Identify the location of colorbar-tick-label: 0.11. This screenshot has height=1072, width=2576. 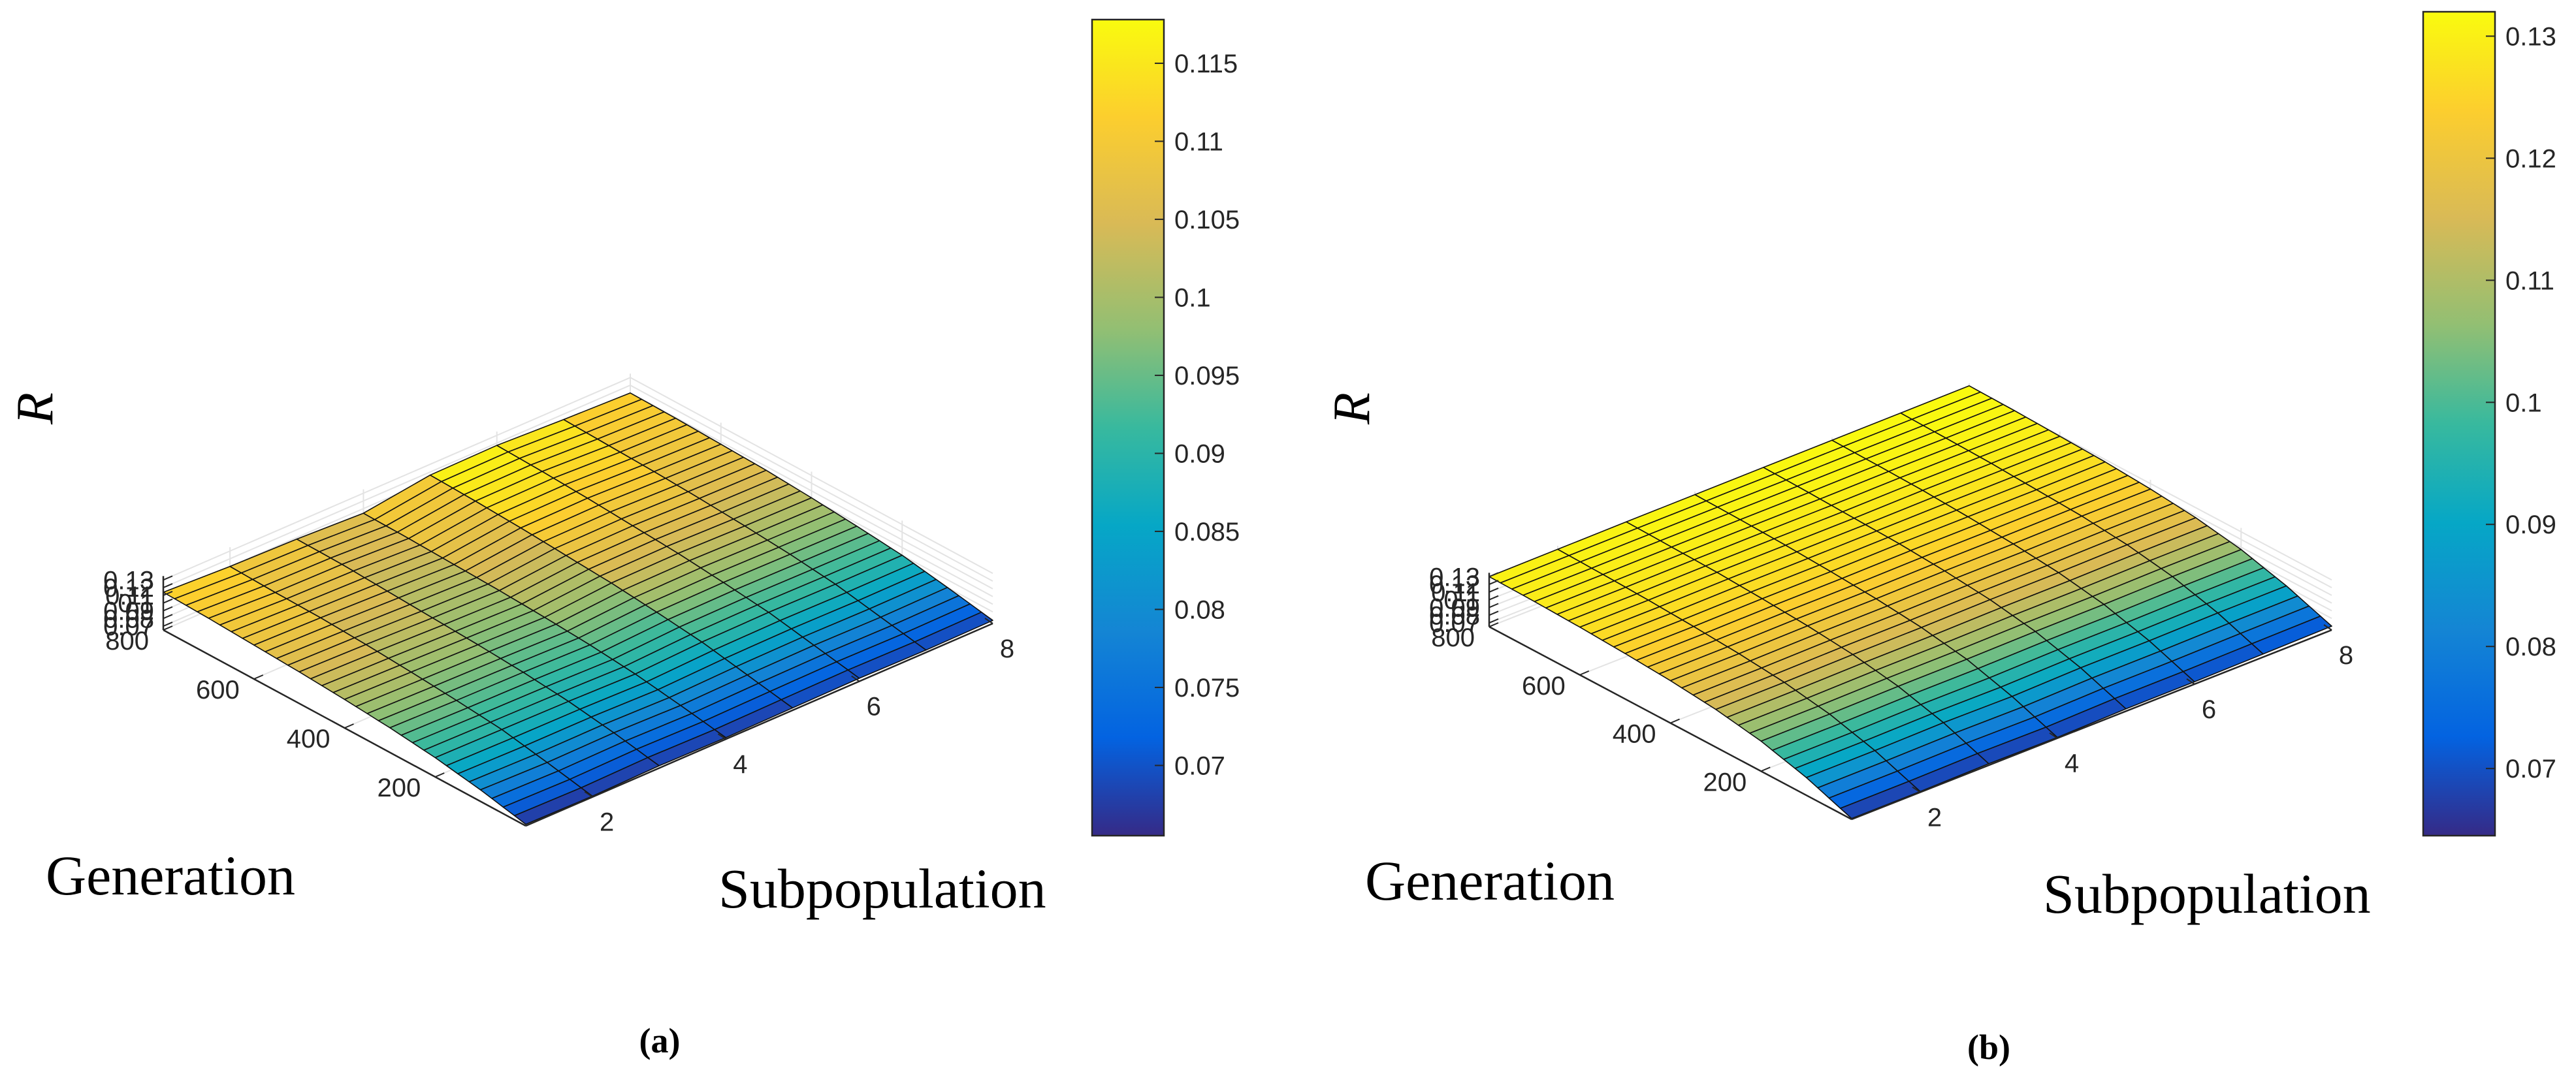
(1198, 141).